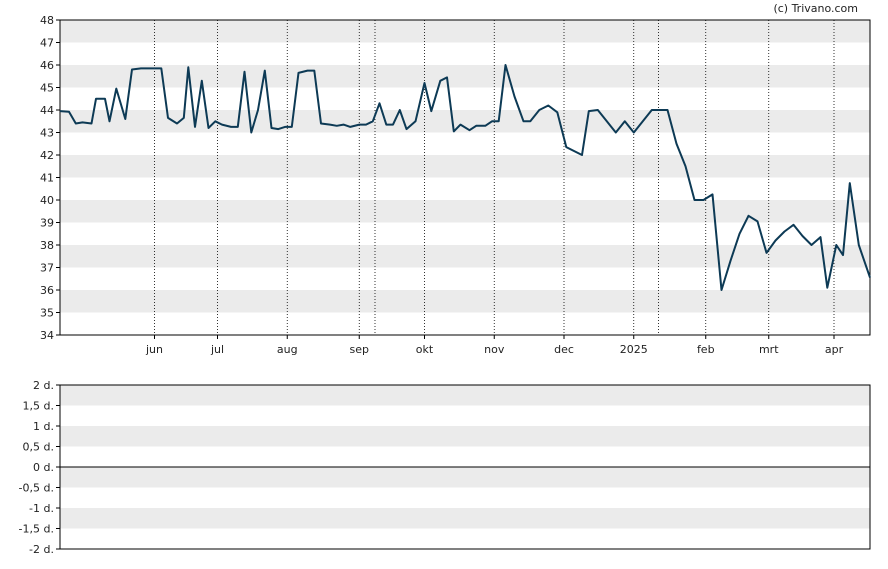 Image resolution: width=888 pixels, height=569 pixels. Describe the element at coordinates (47, 20) in the screenshot. I see `y-tick-label: 48` at that location.